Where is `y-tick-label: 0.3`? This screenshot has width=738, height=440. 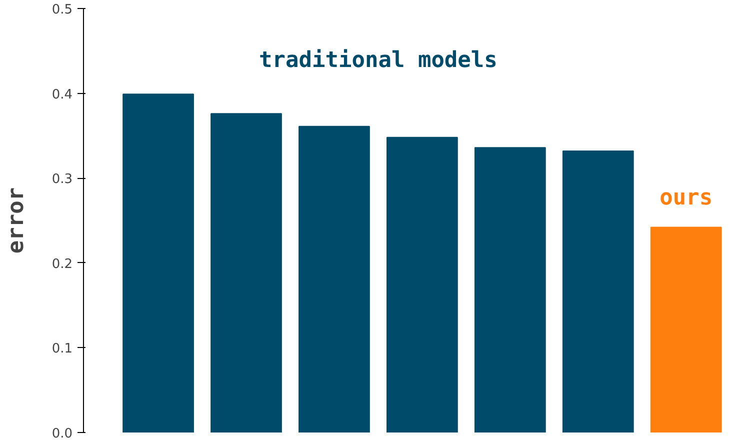 y-tick-label: 0.3 is located at coordinates (62, 180).